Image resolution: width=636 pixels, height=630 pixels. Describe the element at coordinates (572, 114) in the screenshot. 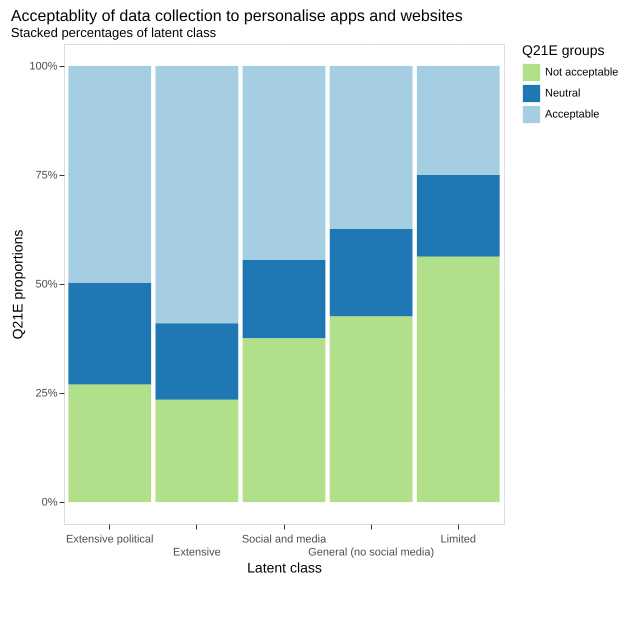

I see `legend-label: Acceptable` at that location.